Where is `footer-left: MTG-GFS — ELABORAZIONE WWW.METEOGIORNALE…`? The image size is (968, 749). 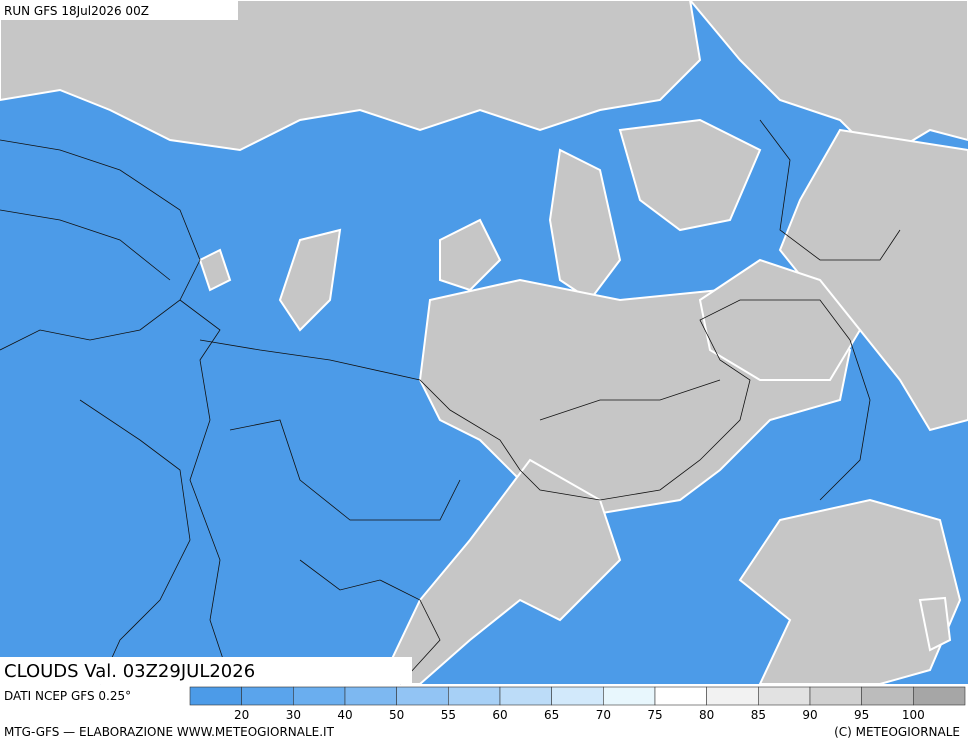
footer-left: MTG-GFS — ELABORAZIONE WWW.METEOGIORNALE… is located at coordinates (169, 732).